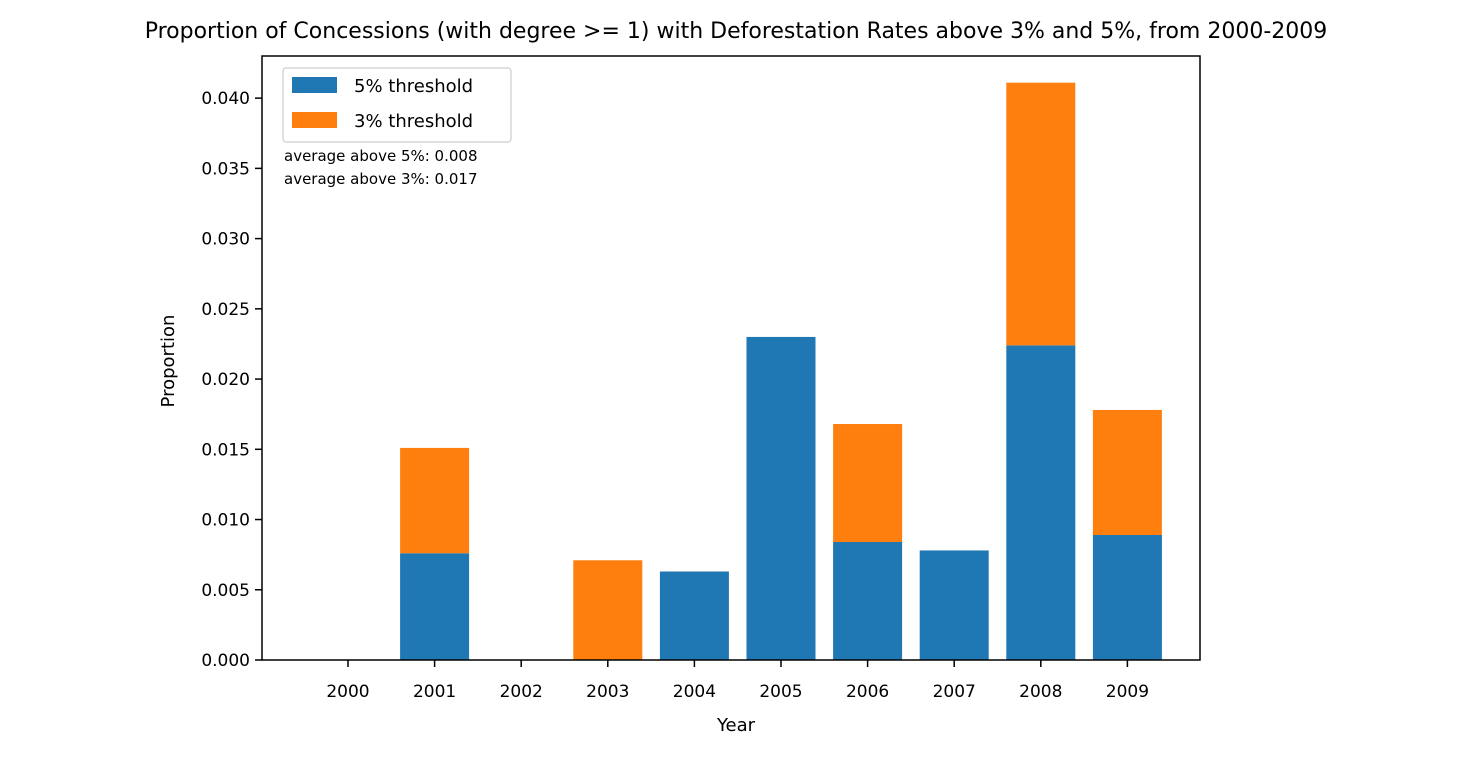 This screenshot has width=1473, height=757. What do you see at coordinates (225, 521) in the screenshot?
I see `y-tick-label: 0.010` at bounding box center [225, 521].